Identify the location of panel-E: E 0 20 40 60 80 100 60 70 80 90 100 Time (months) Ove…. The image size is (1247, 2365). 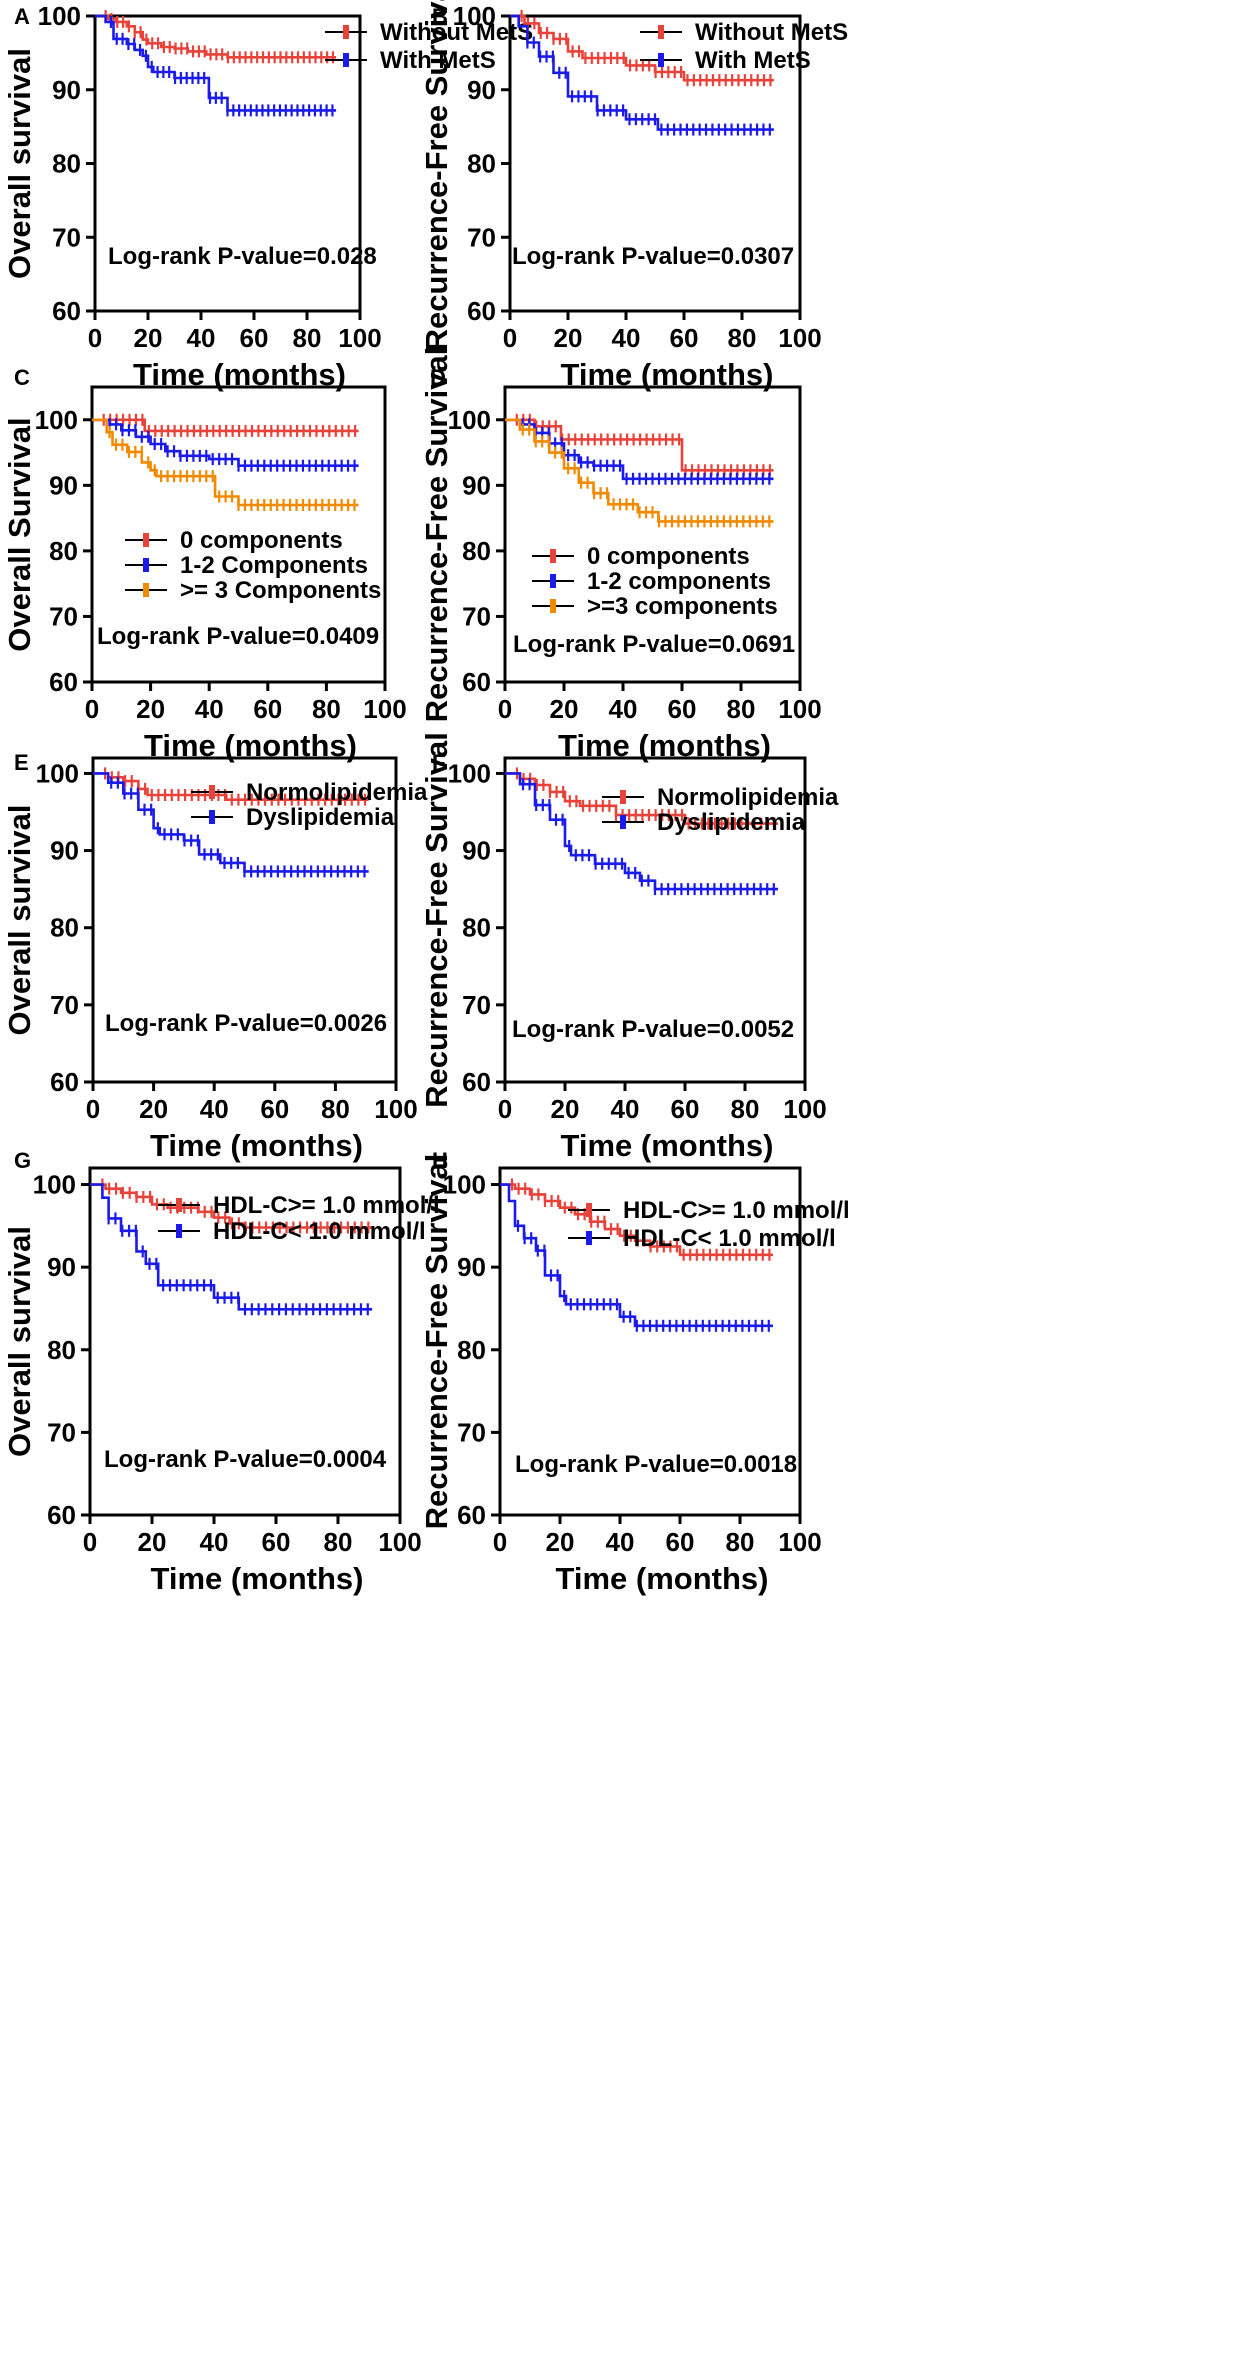
(215, 956).